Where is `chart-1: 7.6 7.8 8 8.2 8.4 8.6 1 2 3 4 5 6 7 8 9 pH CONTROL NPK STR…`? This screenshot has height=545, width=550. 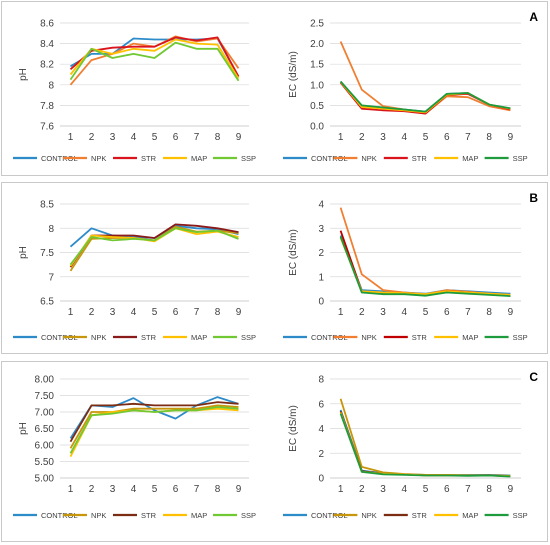
chart-1: 7.6 7.8 8 8.2 8.4 8.6 1 2 3 4 5 6 7 8 9 pH CONTROL NPK STR… is located at coordinates (134, 91).